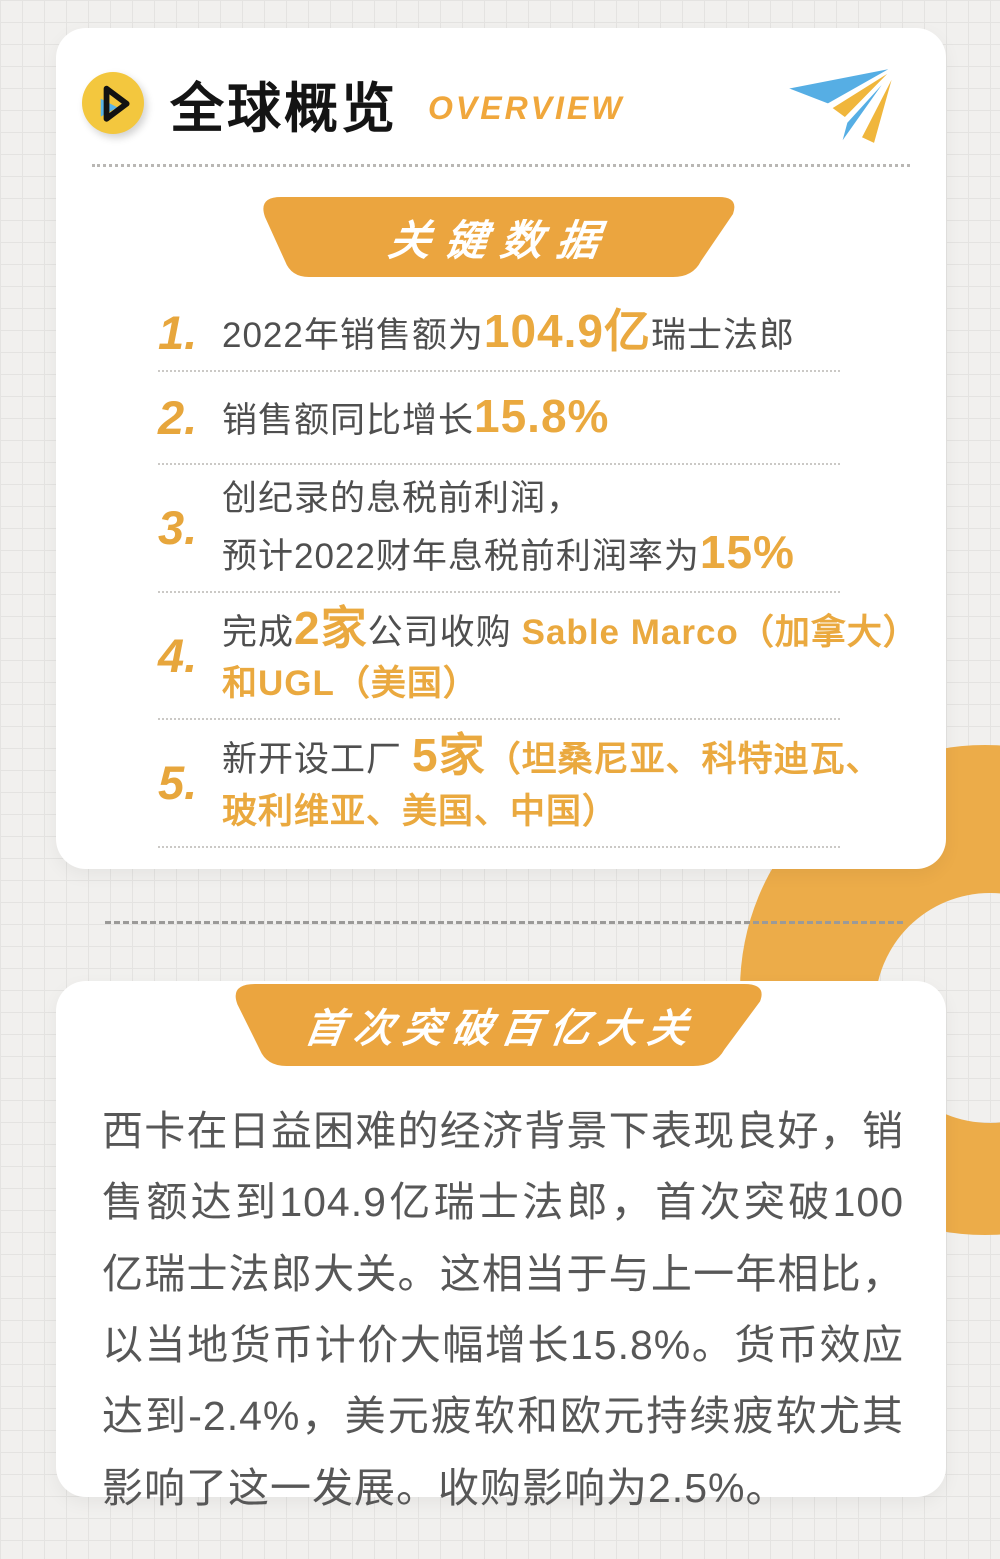 Image resolution: width=1000 pixels, height=1559 pixels. I want to click on item-number: 3., so click(178, 528).